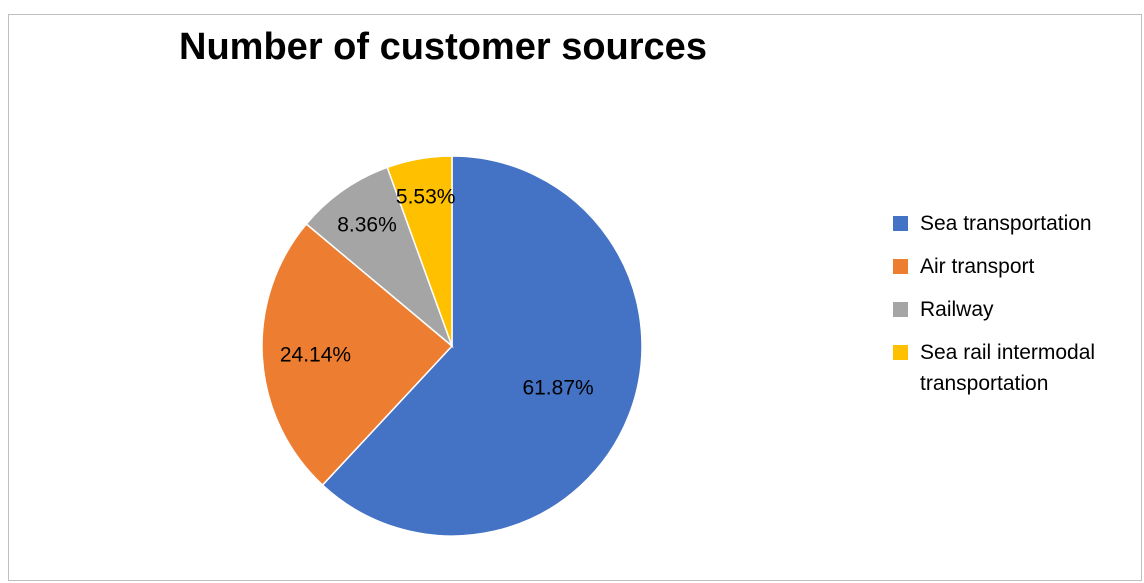 This screenshot has width=1144, height=583. I want to click on data-label-air-transport: 24.14%, so click(315, 354).